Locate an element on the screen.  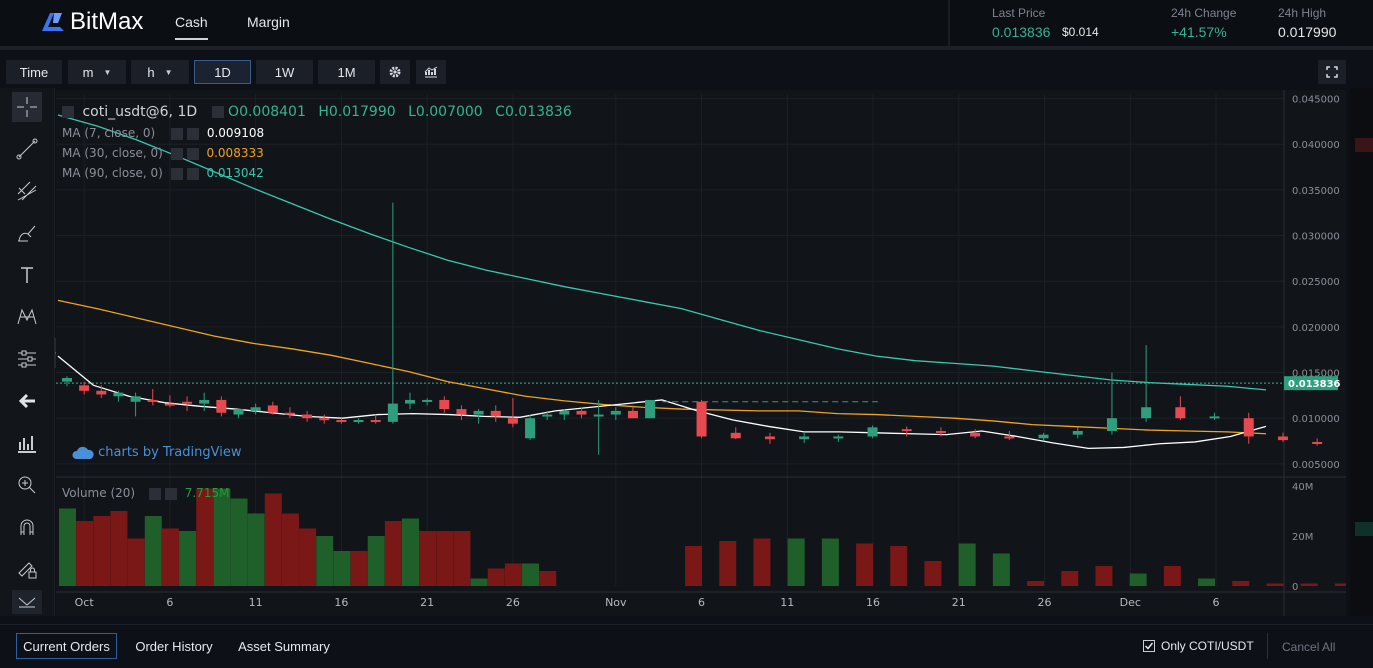
chart-toolbar: Time m ▼ h ▼ 1D 1W 1M is located at coordinates (686, 72).